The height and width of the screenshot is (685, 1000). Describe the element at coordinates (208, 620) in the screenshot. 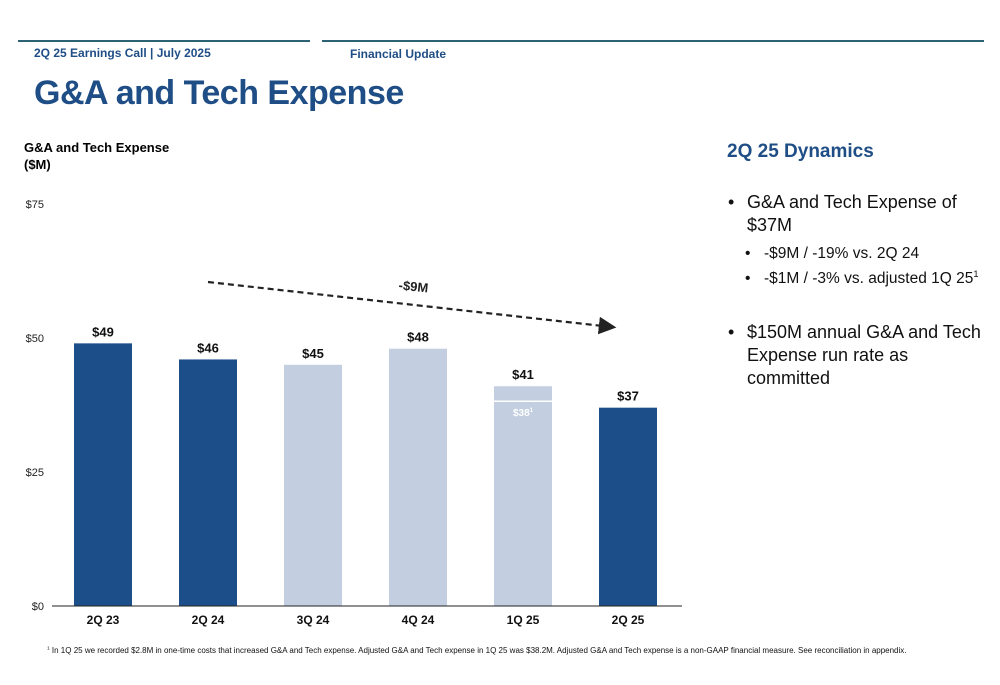

I see `x-tick-label: 2Q 24` at that location.